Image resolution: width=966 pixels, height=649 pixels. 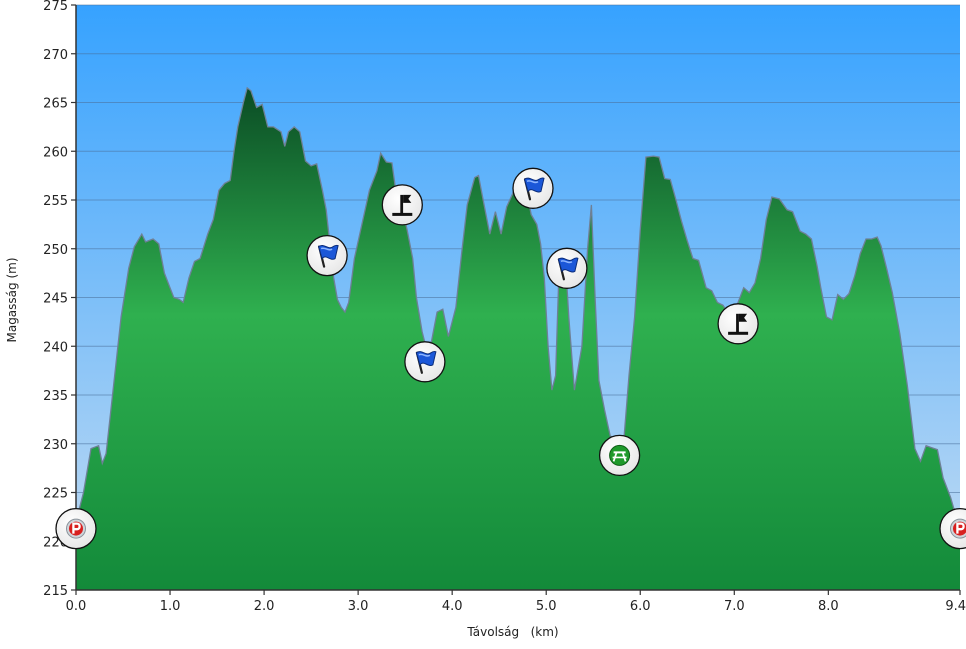 What do you see at coordinates (55, 299) in the screenshot?
I see `y-tick-label: 245` at bounding box center [55, 299].